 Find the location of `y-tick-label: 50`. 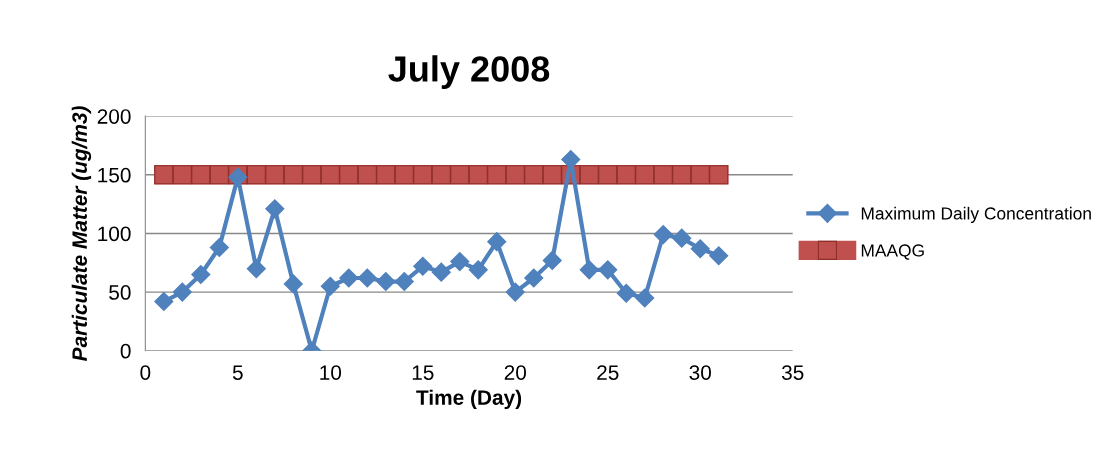

y-tick-label: 50 is located at coordinates (120, 292).